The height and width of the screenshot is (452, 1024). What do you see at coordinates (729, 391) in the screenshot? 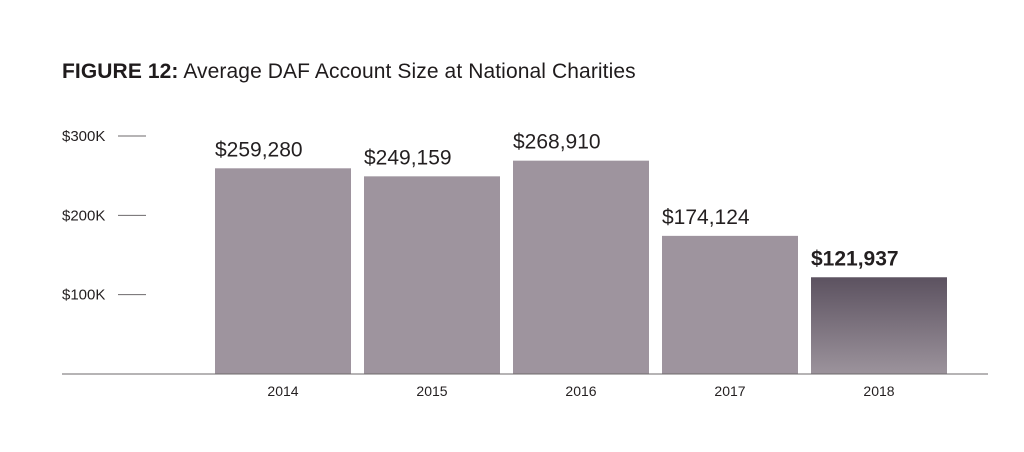
I see `x-tick-label: 2017` at bounding box center [729, 391].